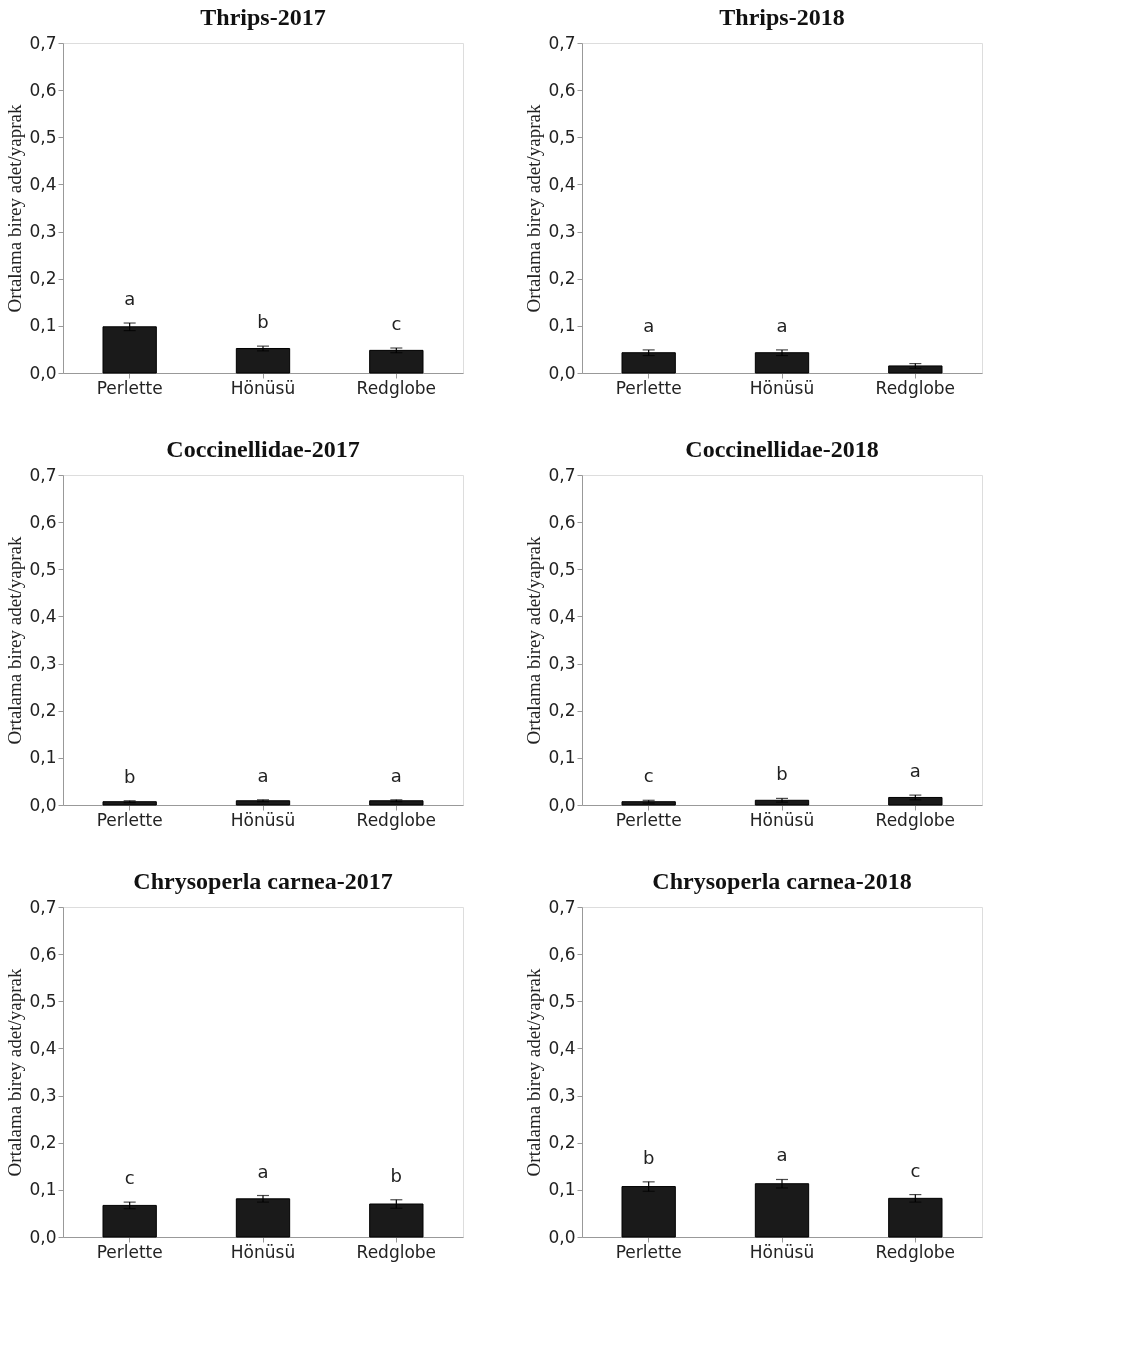 The image size is (1124, 1353). Describe the element at coordinates (263, 881) in the screenshot. I see `chart-title: Chrysoperla carnea-2017` at that location.